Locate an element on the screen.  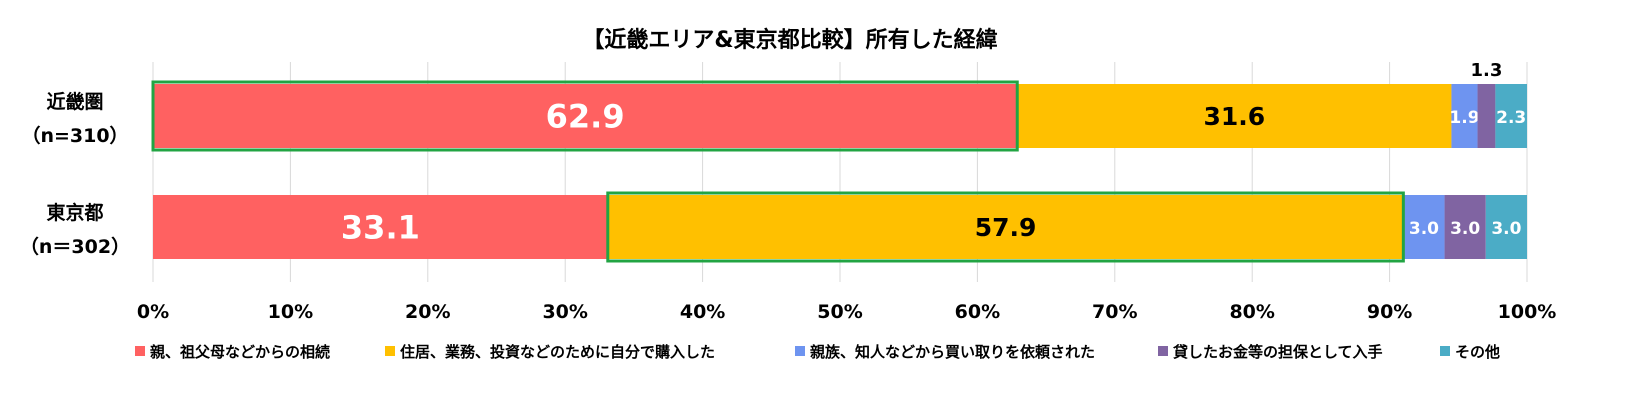
x-tick-label: 70% is located at coordinates (1114, 312).